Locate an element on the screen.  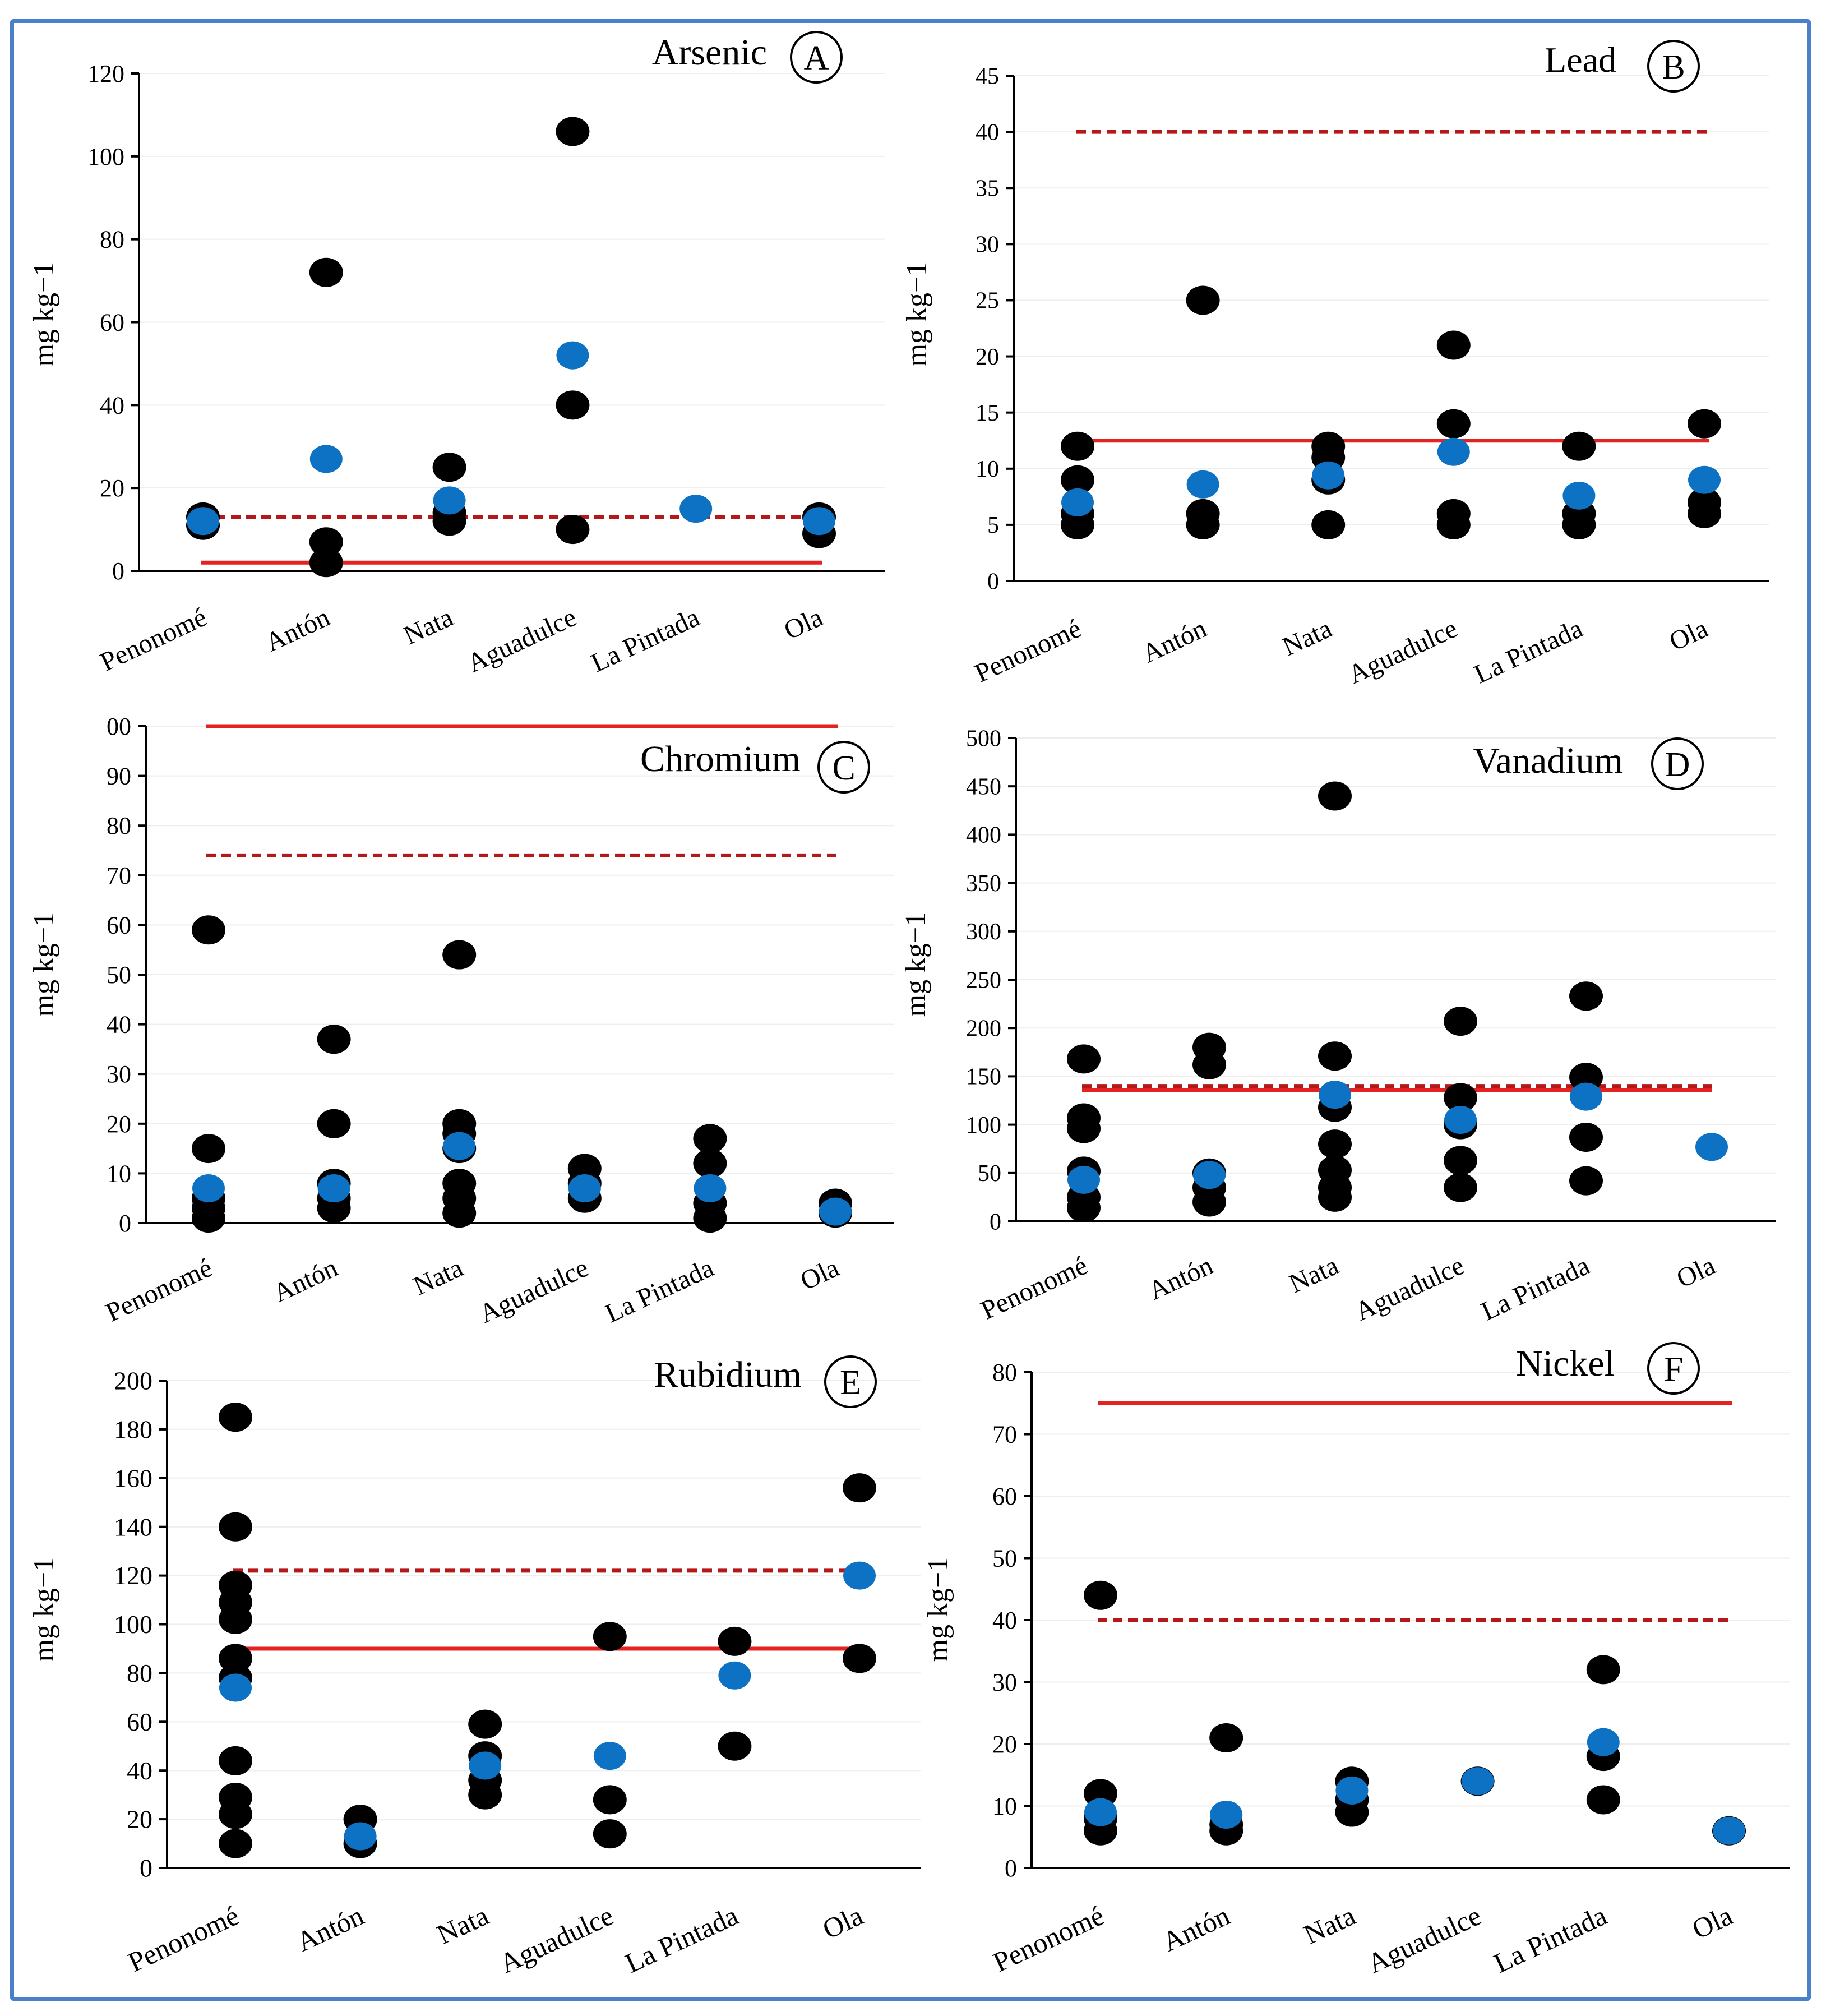
panel-e-title: Rubidium is located at coordinates (728, 1374).